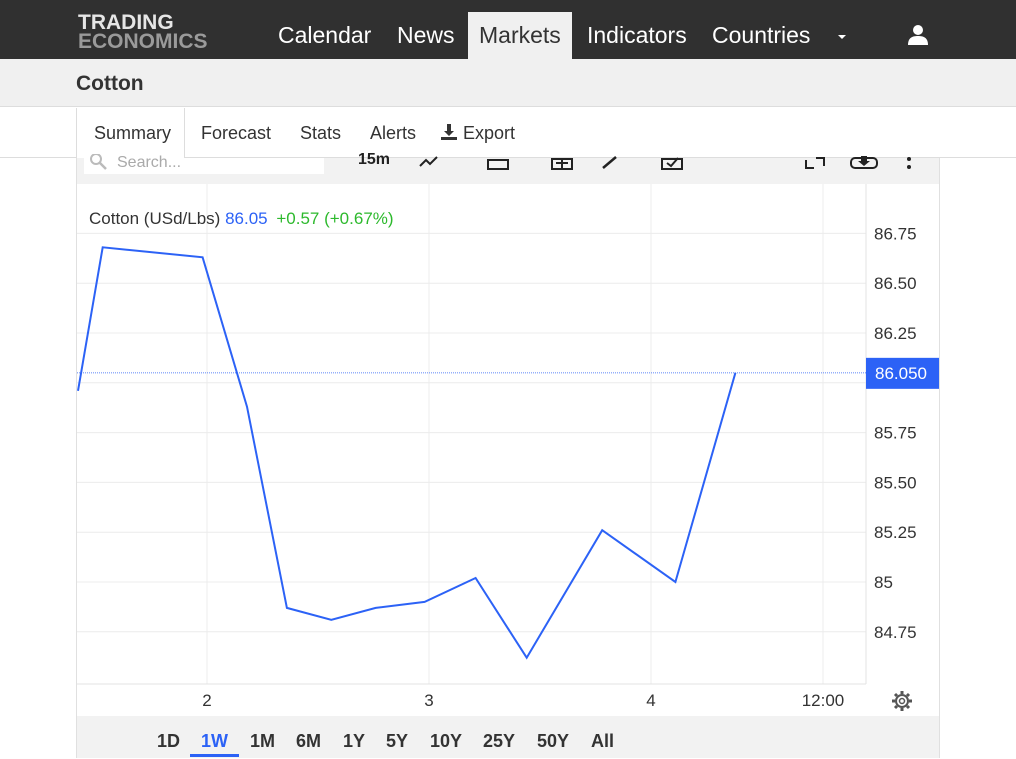 This screenshot has width=1016, height=759. Describe the element at coordinates (895, 532) in the screenshot. I see `y-tick-label: 85.25` at that location.